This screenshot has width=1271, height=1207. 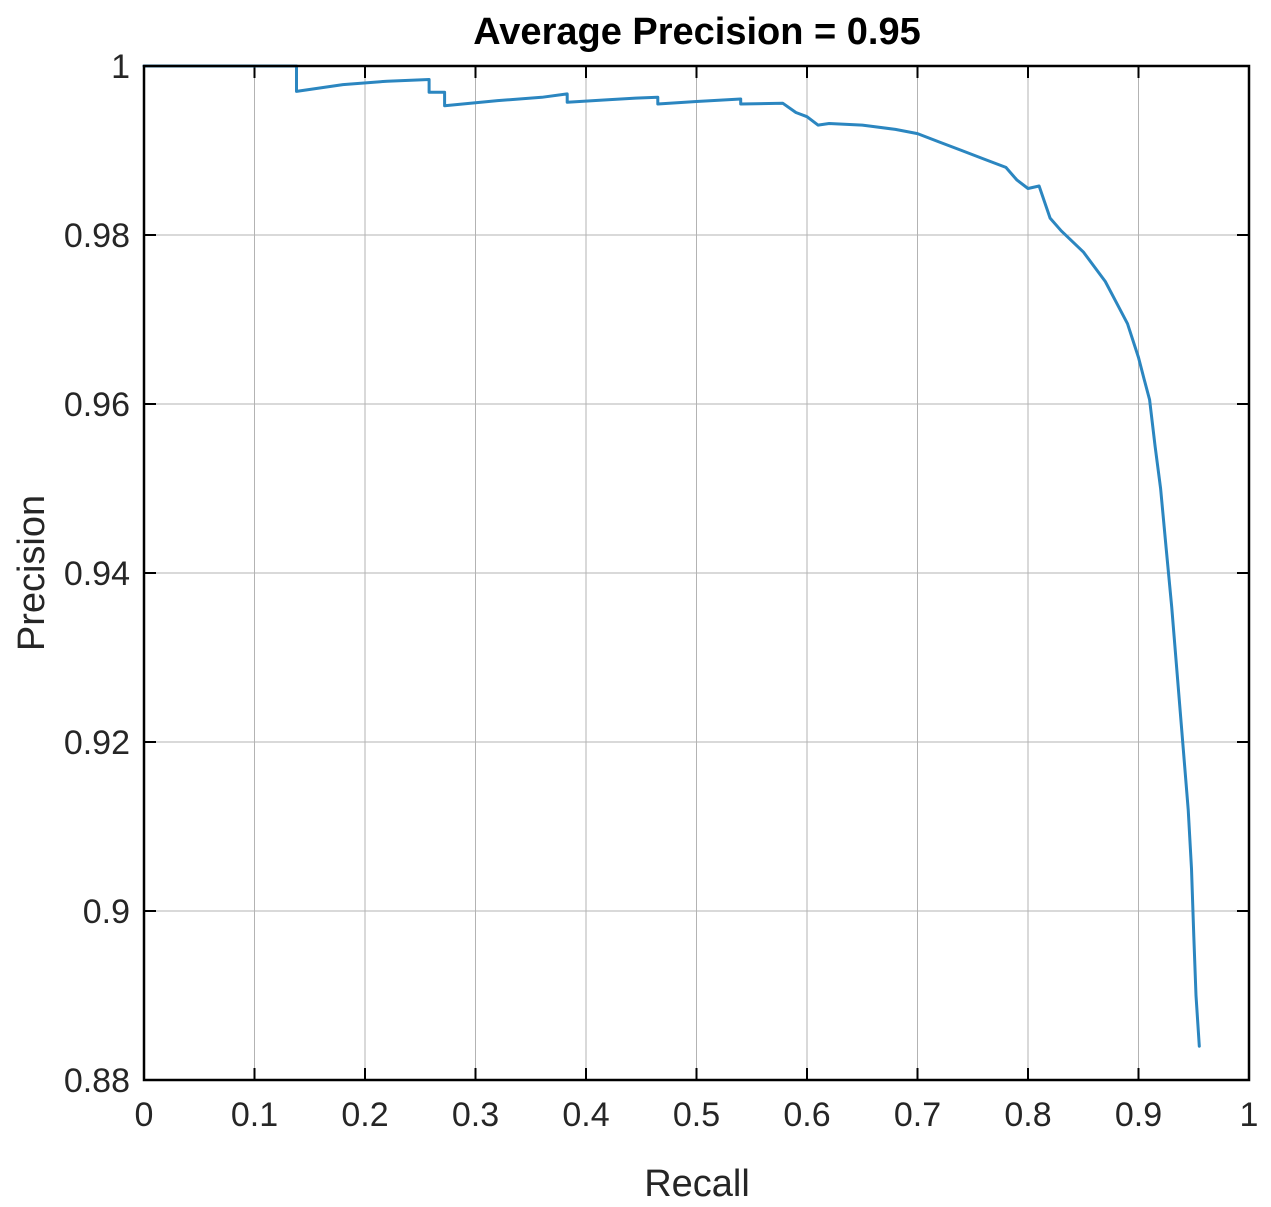 I want to click on x-tick-label: 0.9, so click(x=1138, y=1115).